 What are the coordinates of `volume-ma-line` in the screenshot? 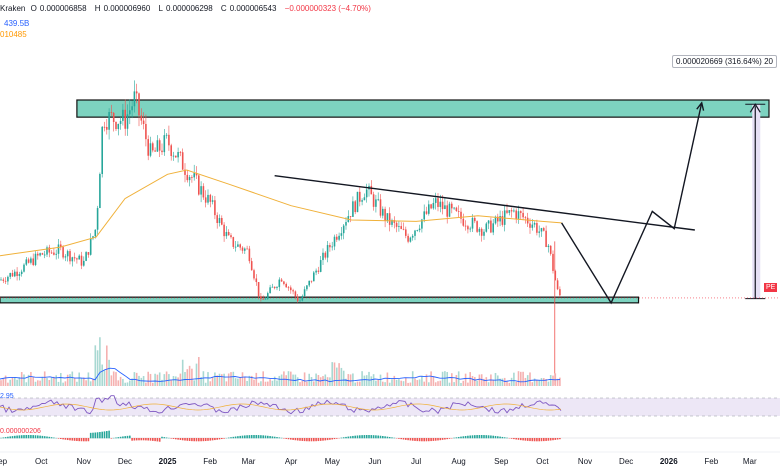 It's located at (280, 375).